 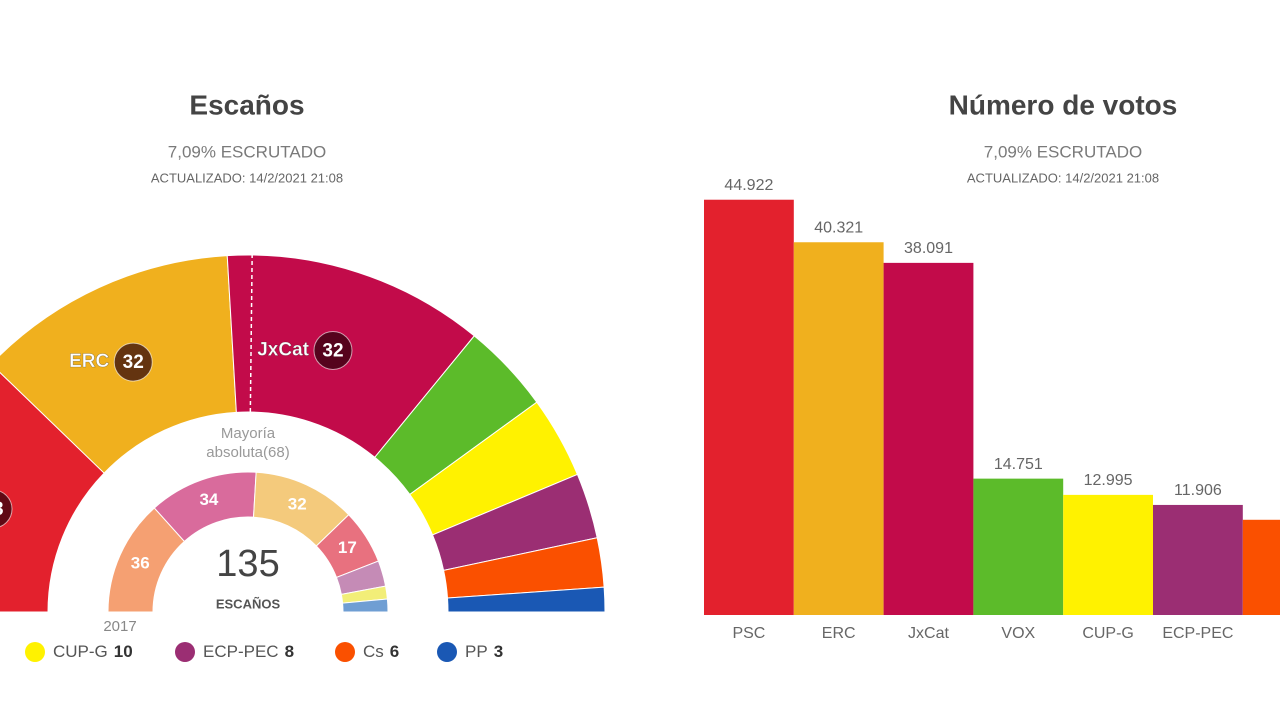 I want to click on total-label: ESCAÑOS, so click(x=248, y=603).